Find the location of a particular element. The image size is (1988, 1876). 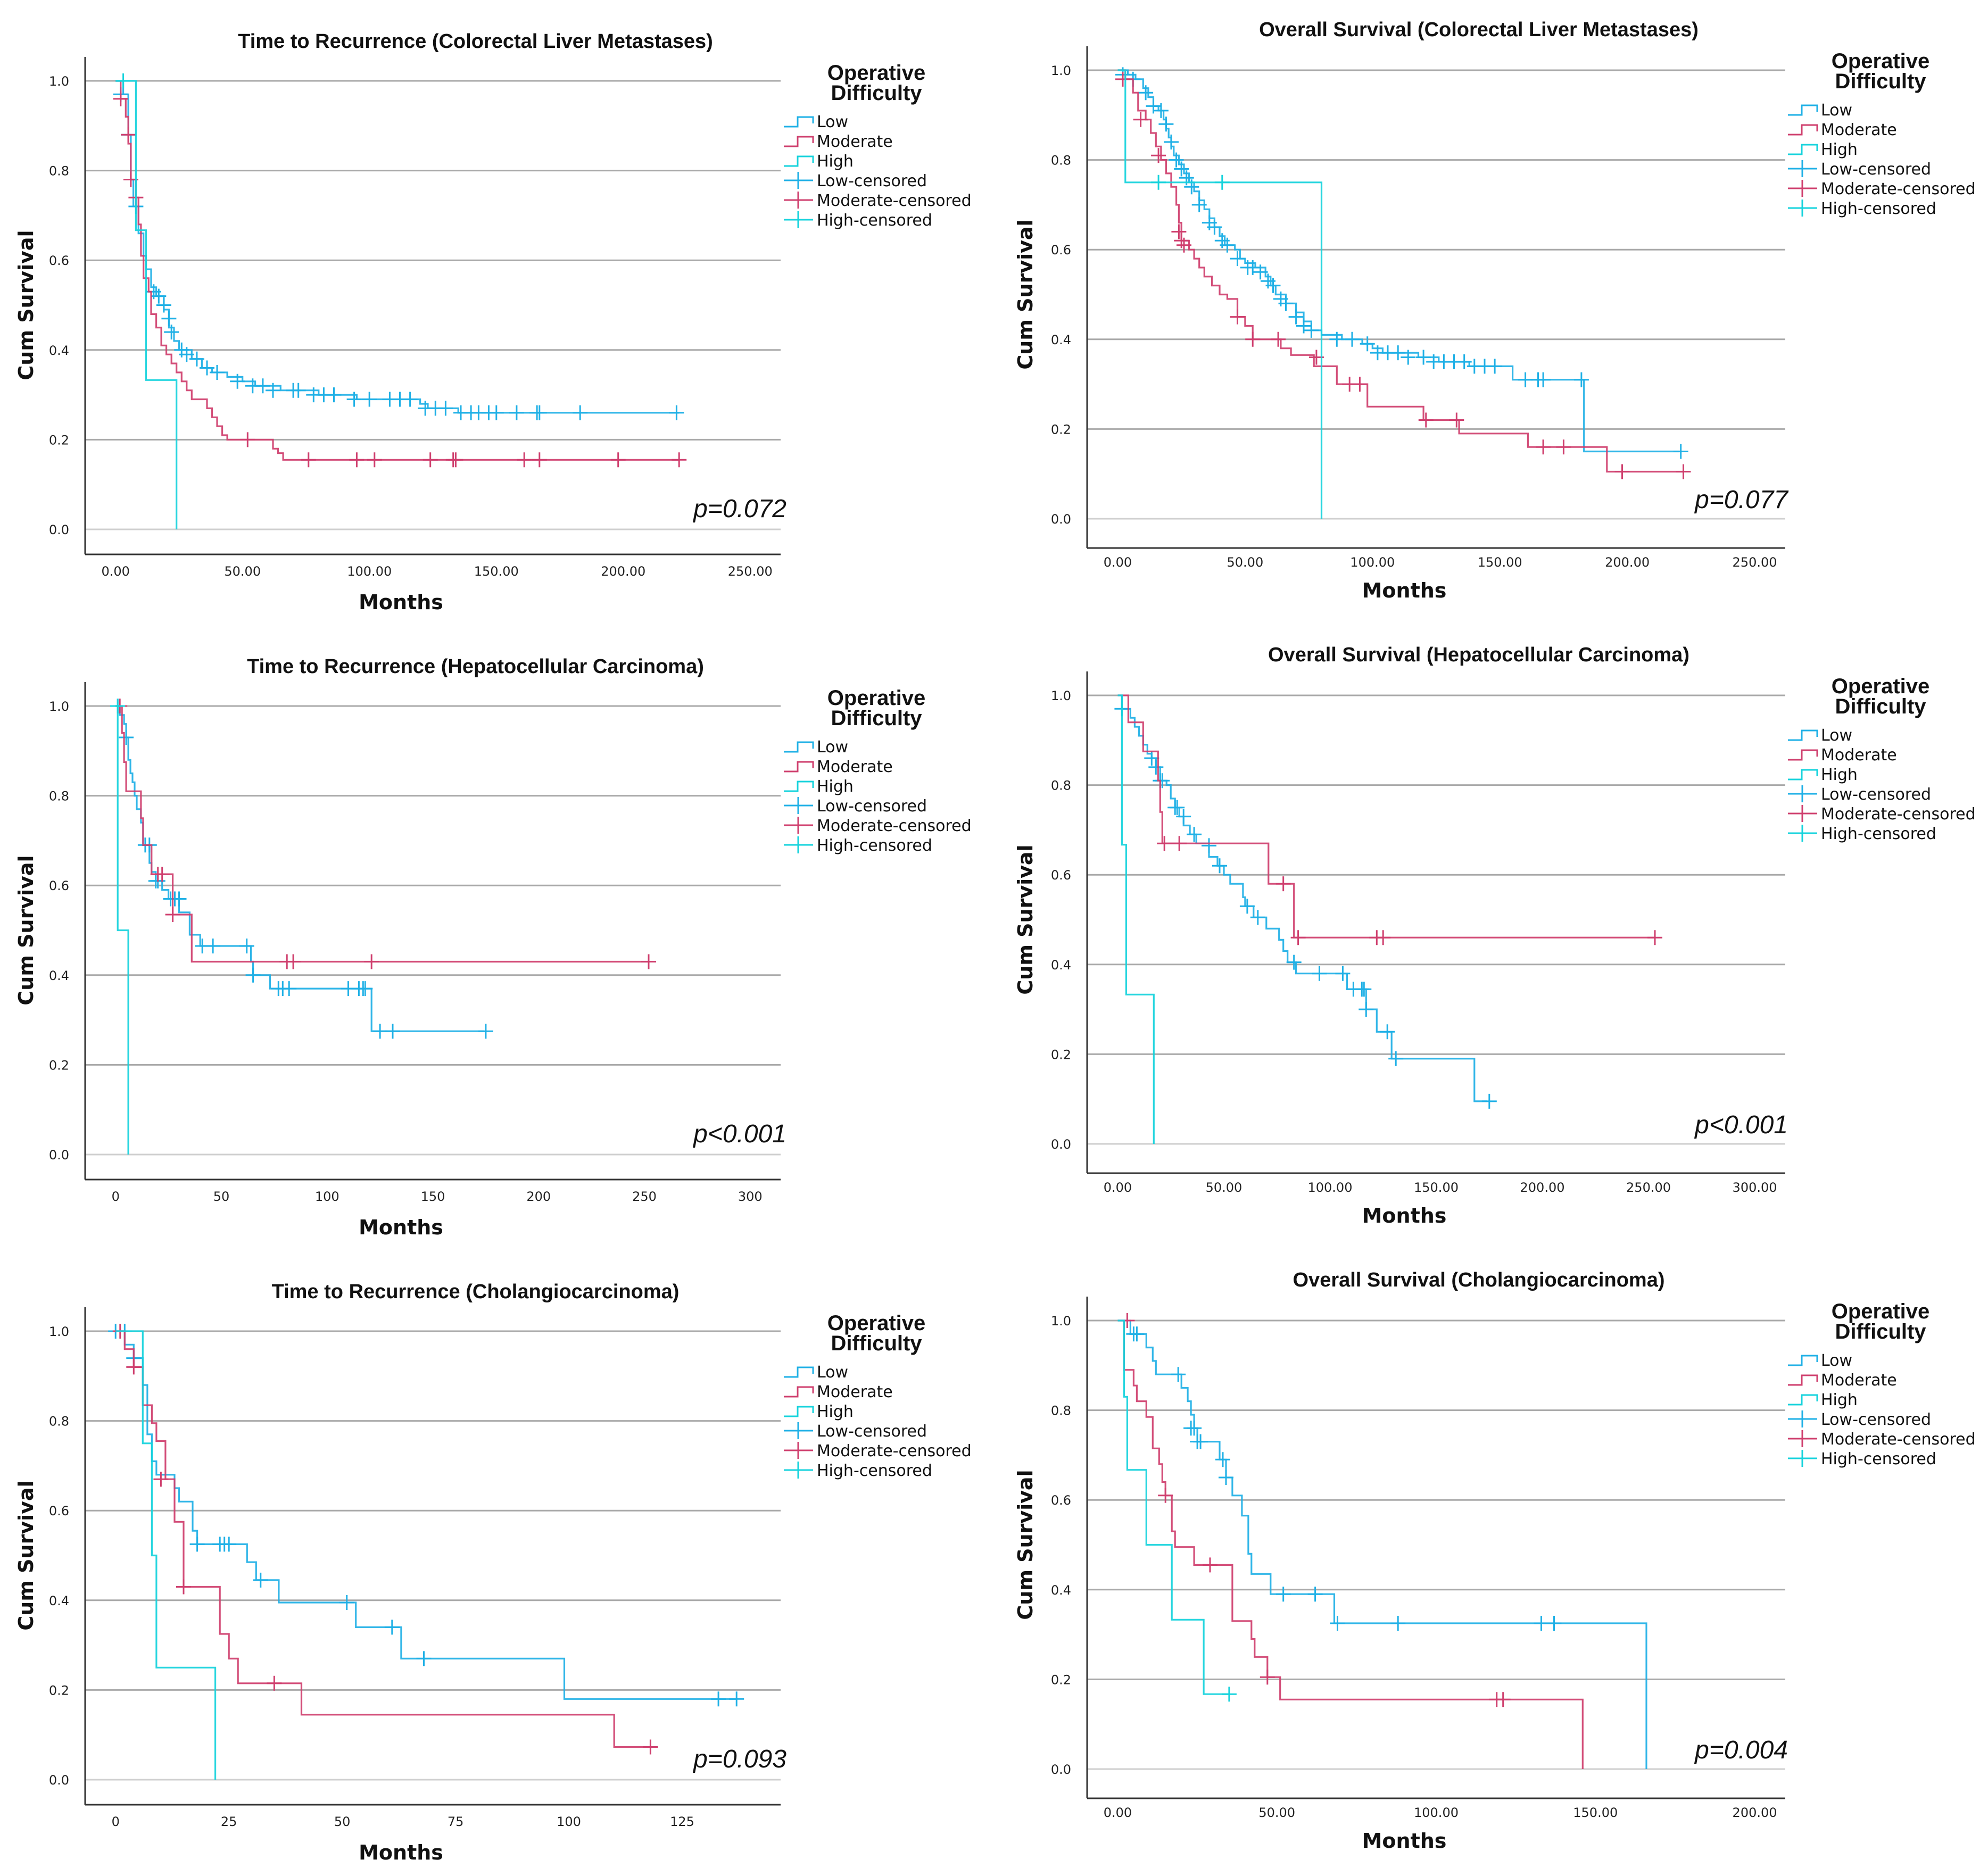

x-tick-label: 200.00 is located at coordinates (623, 571).